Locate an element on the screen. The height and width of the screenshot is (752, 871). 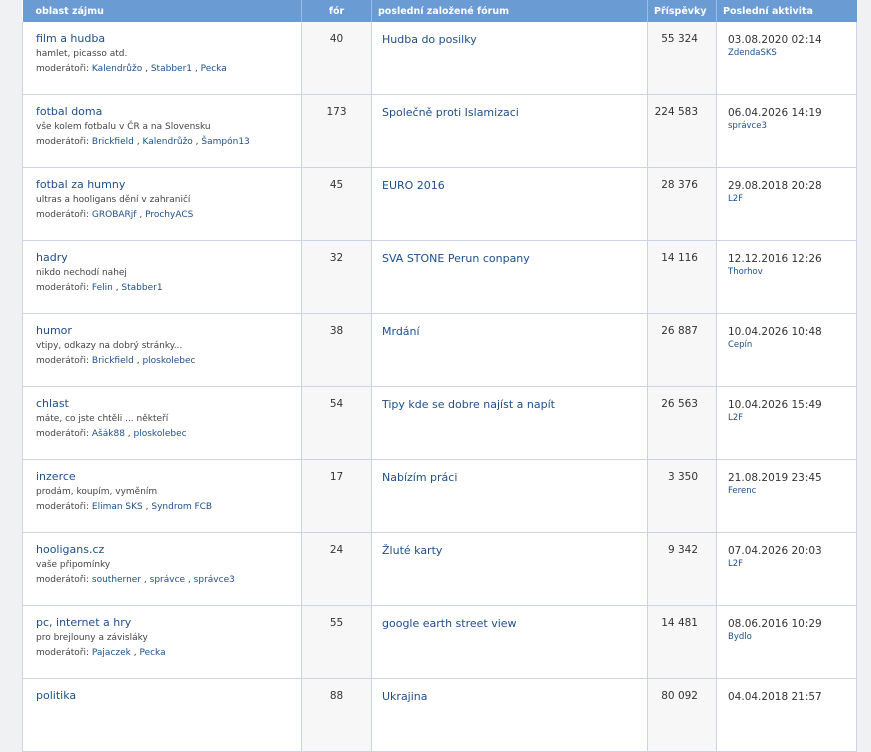
forum-name-link: fotbal za humny is located at coordinates (81, 184).